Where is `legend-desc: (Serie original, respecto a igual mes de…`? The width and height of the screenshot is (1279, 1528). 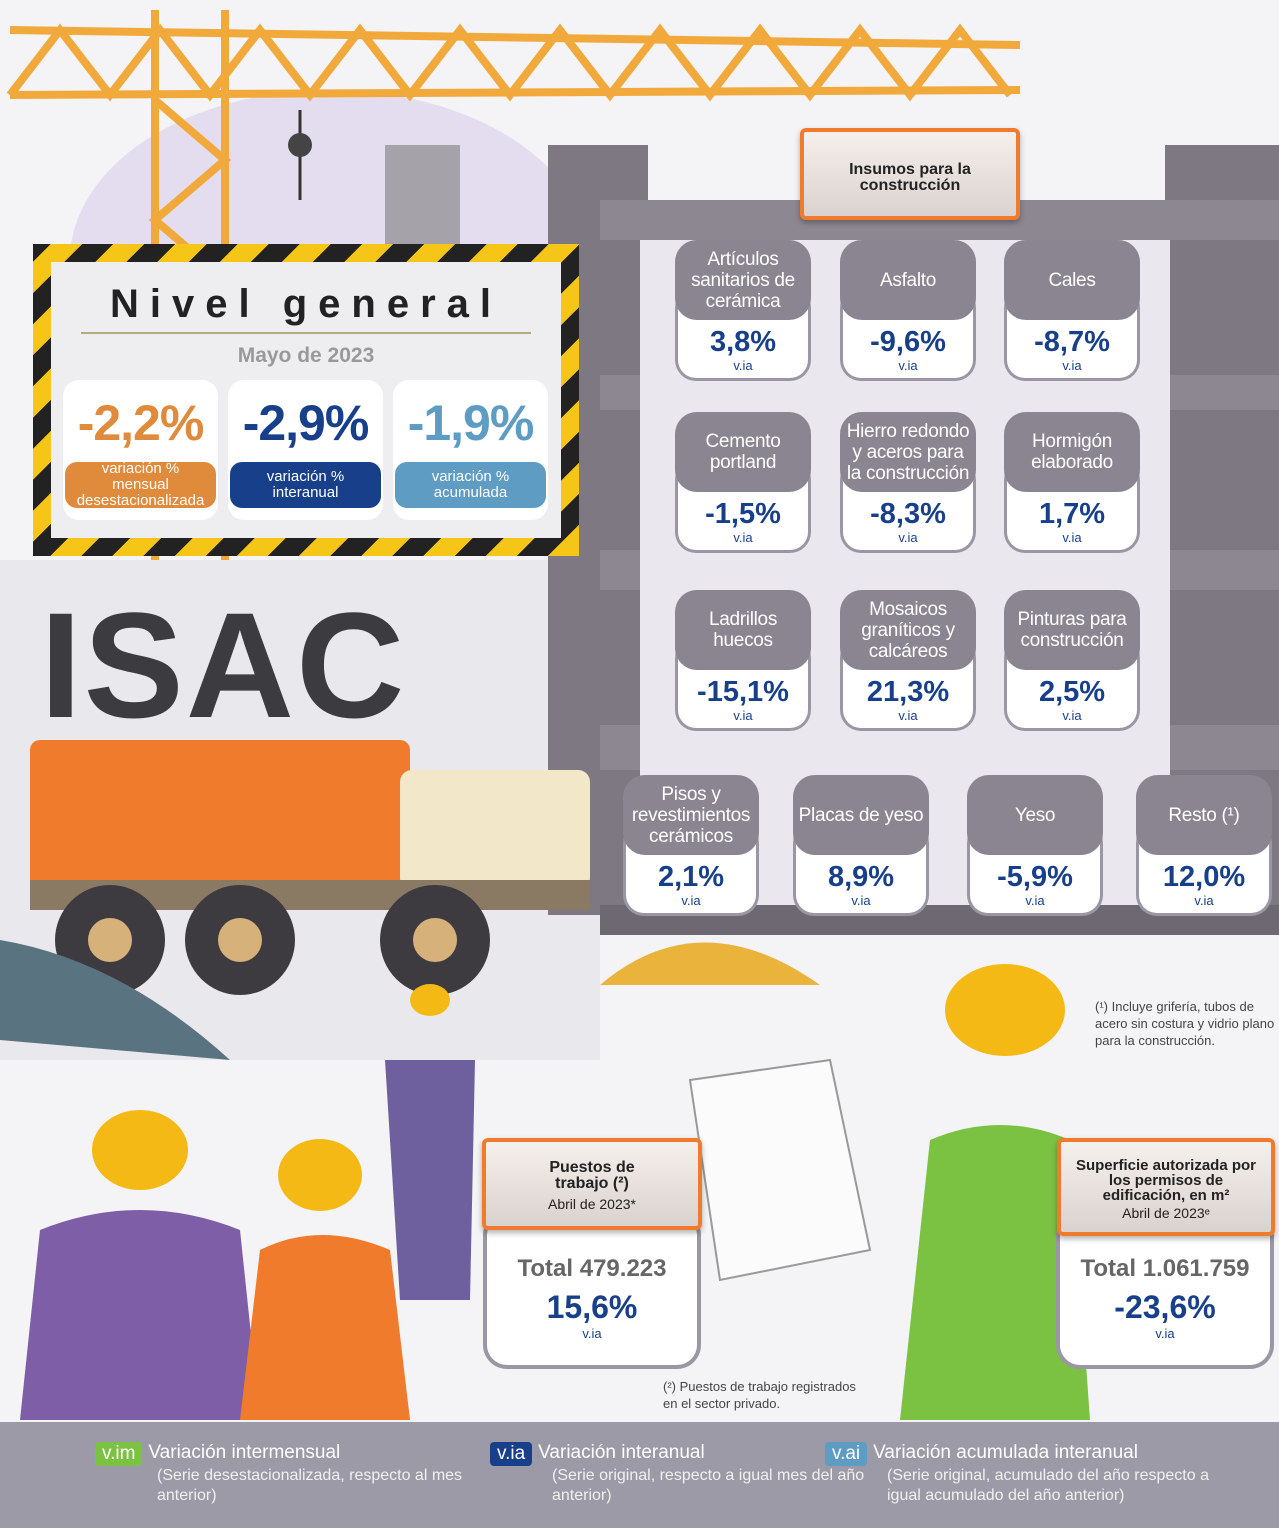
legend-desc: (Serie original, respecto a igual mes de… is located at coordinates (708, 1485).